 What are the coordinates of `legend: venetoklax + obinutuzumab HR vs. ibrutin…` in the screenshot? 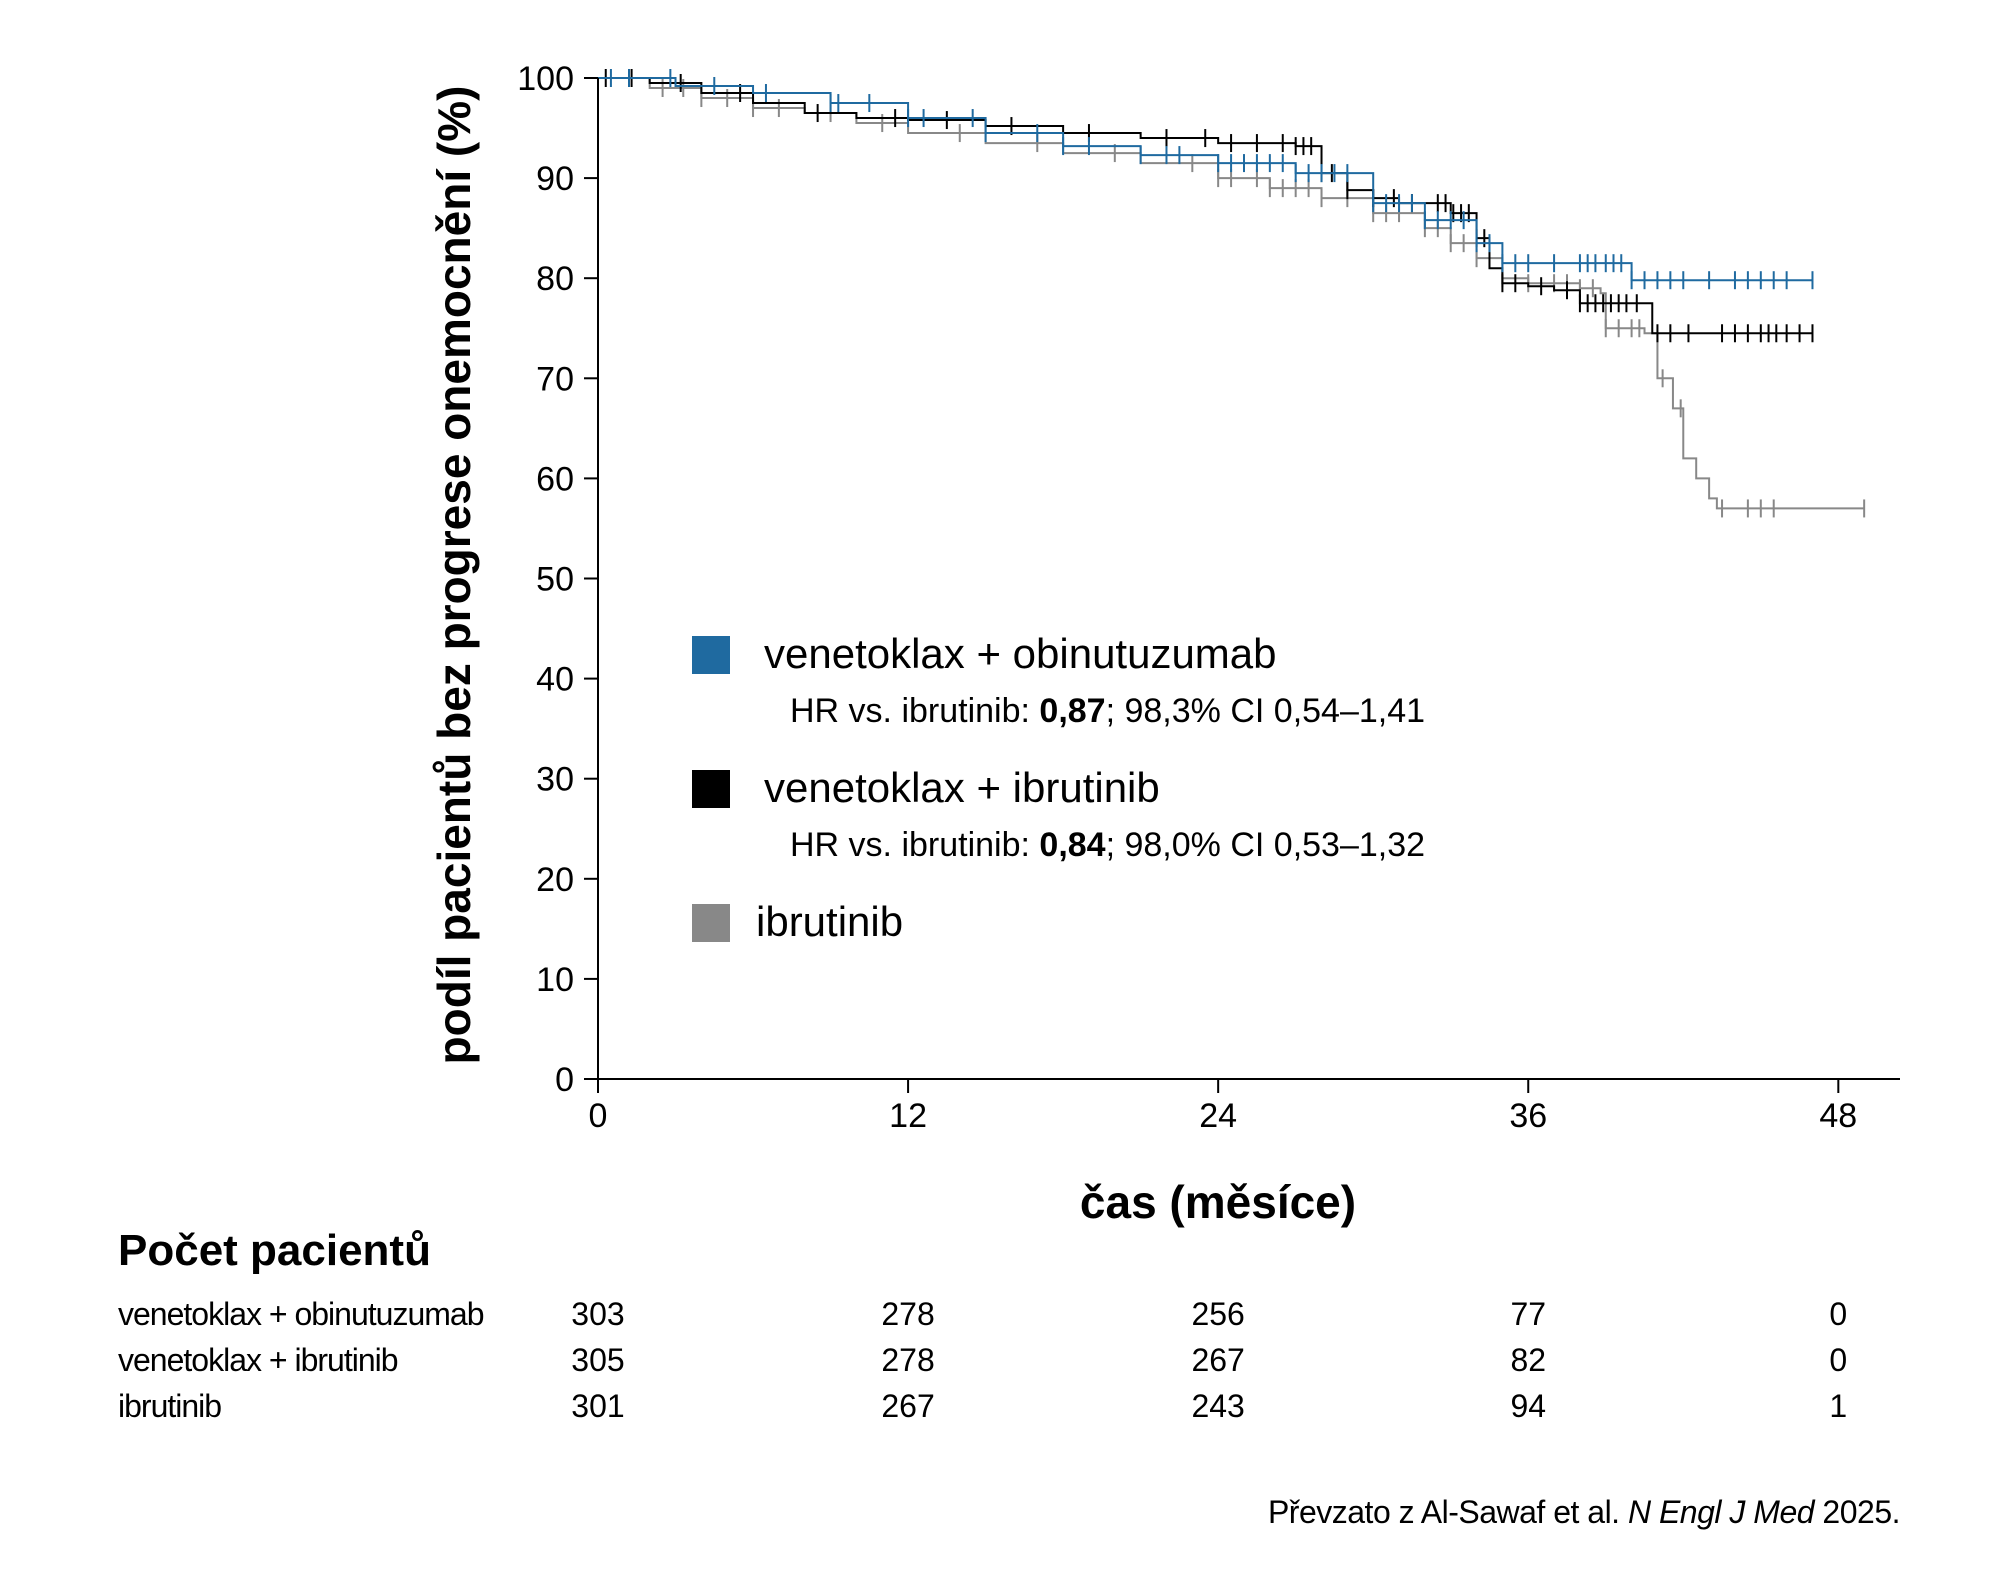 It's located at (1058, 787).